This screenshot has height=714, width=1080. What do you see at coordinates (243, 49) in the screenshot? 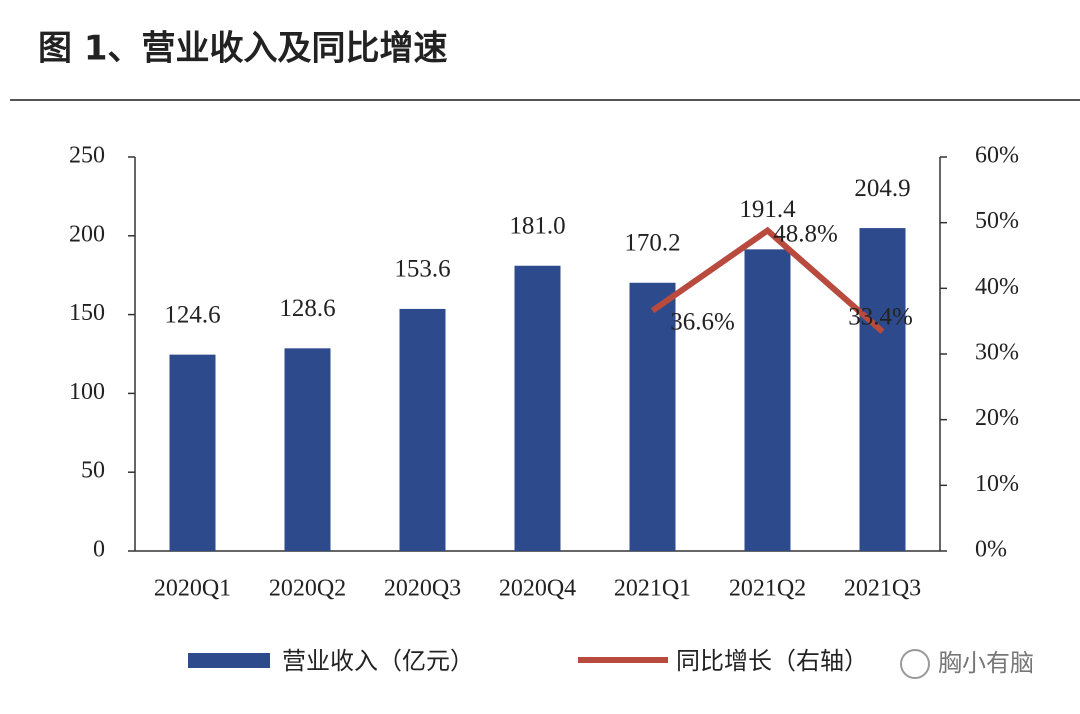
I see `chart-title: 图 1、营业收入及同比增速` at bounding box center [243, 49].